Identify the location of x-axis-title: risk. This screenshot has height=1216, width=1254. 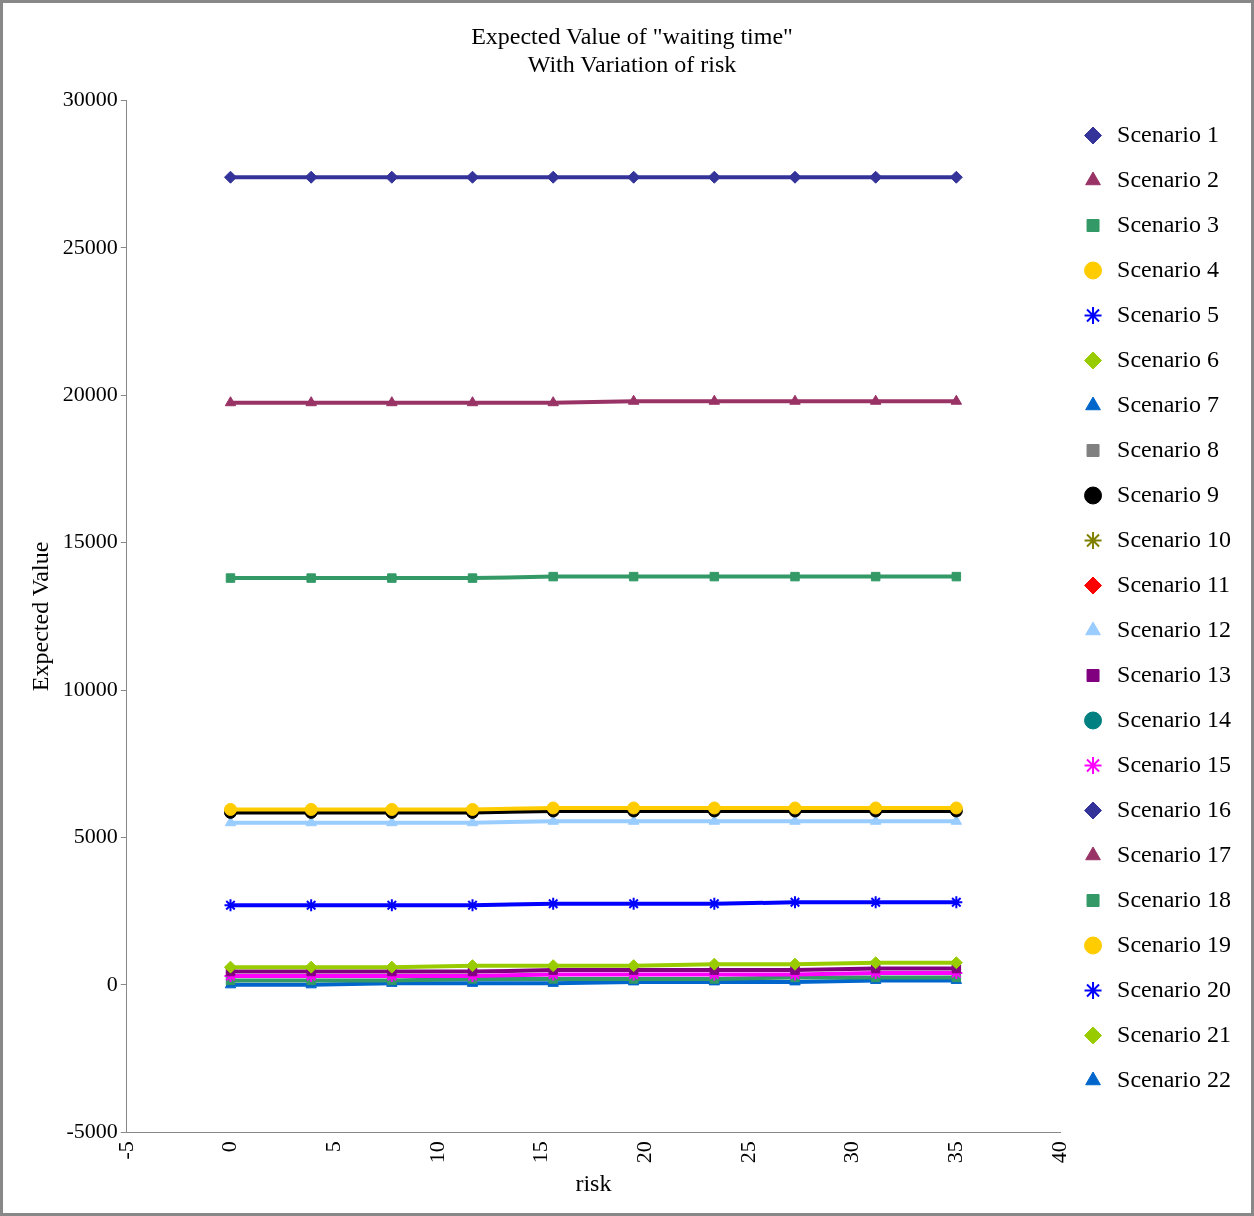
(593, 1182).